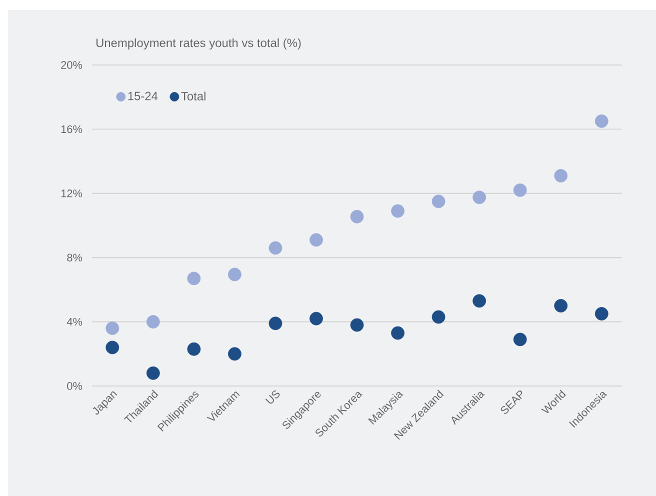 The width and height of the screenshot is (656, 496). I want to click on y-tick-label: 20%, so click(71, 65).